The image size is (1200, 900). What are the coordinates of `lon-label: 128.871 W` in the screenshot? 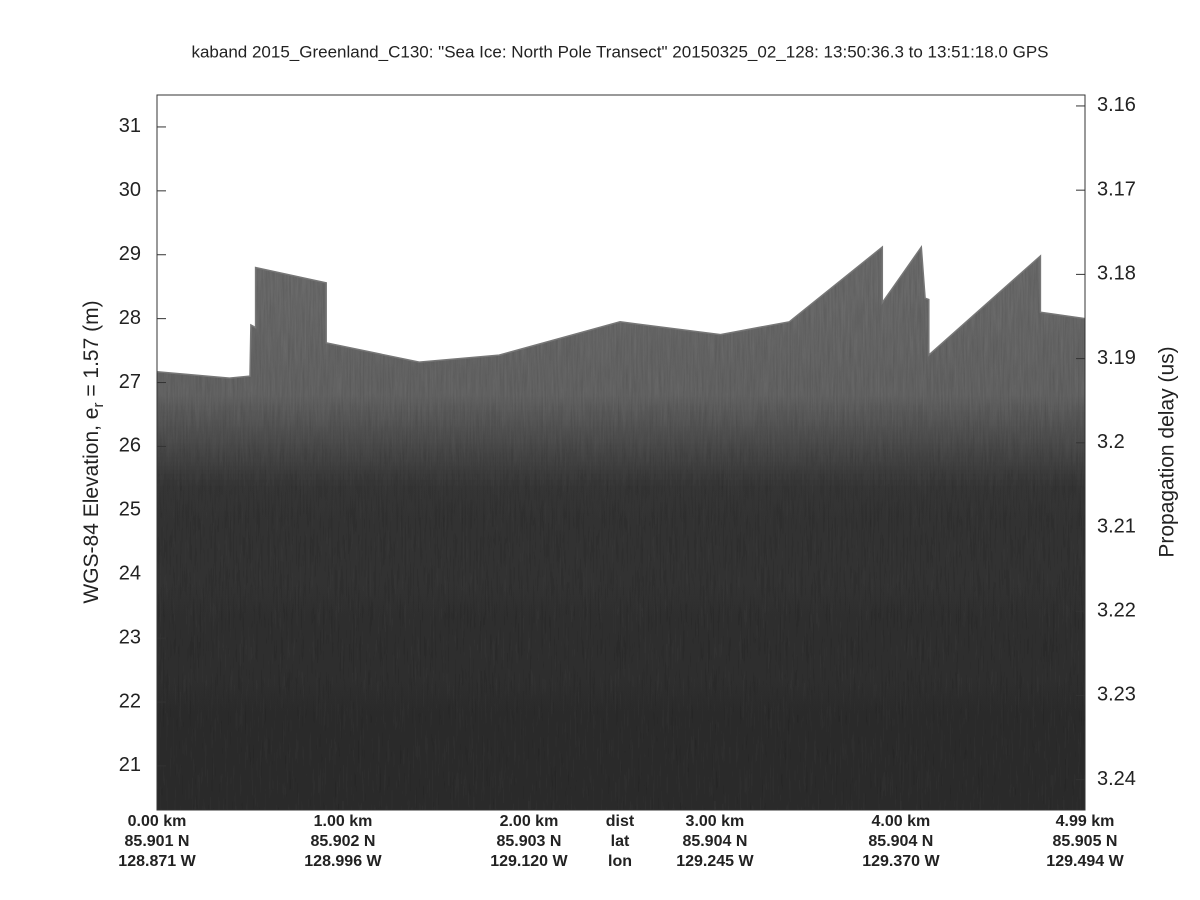 It's located at (157, 861).